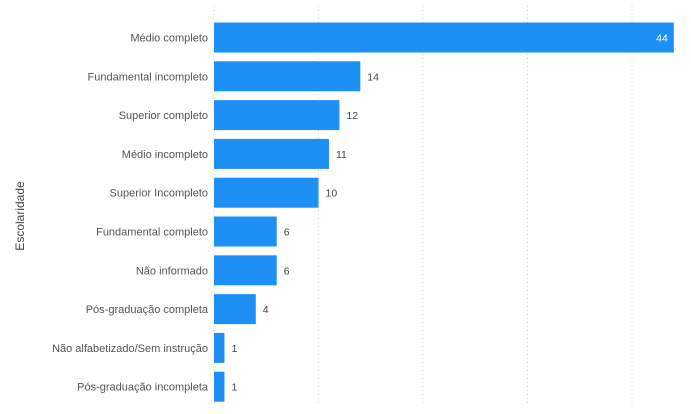 This screenshot has width=691, height=414. Describe the element at coordinates (341, 155) in the screenshot. I see `data-label: 11` at that location.